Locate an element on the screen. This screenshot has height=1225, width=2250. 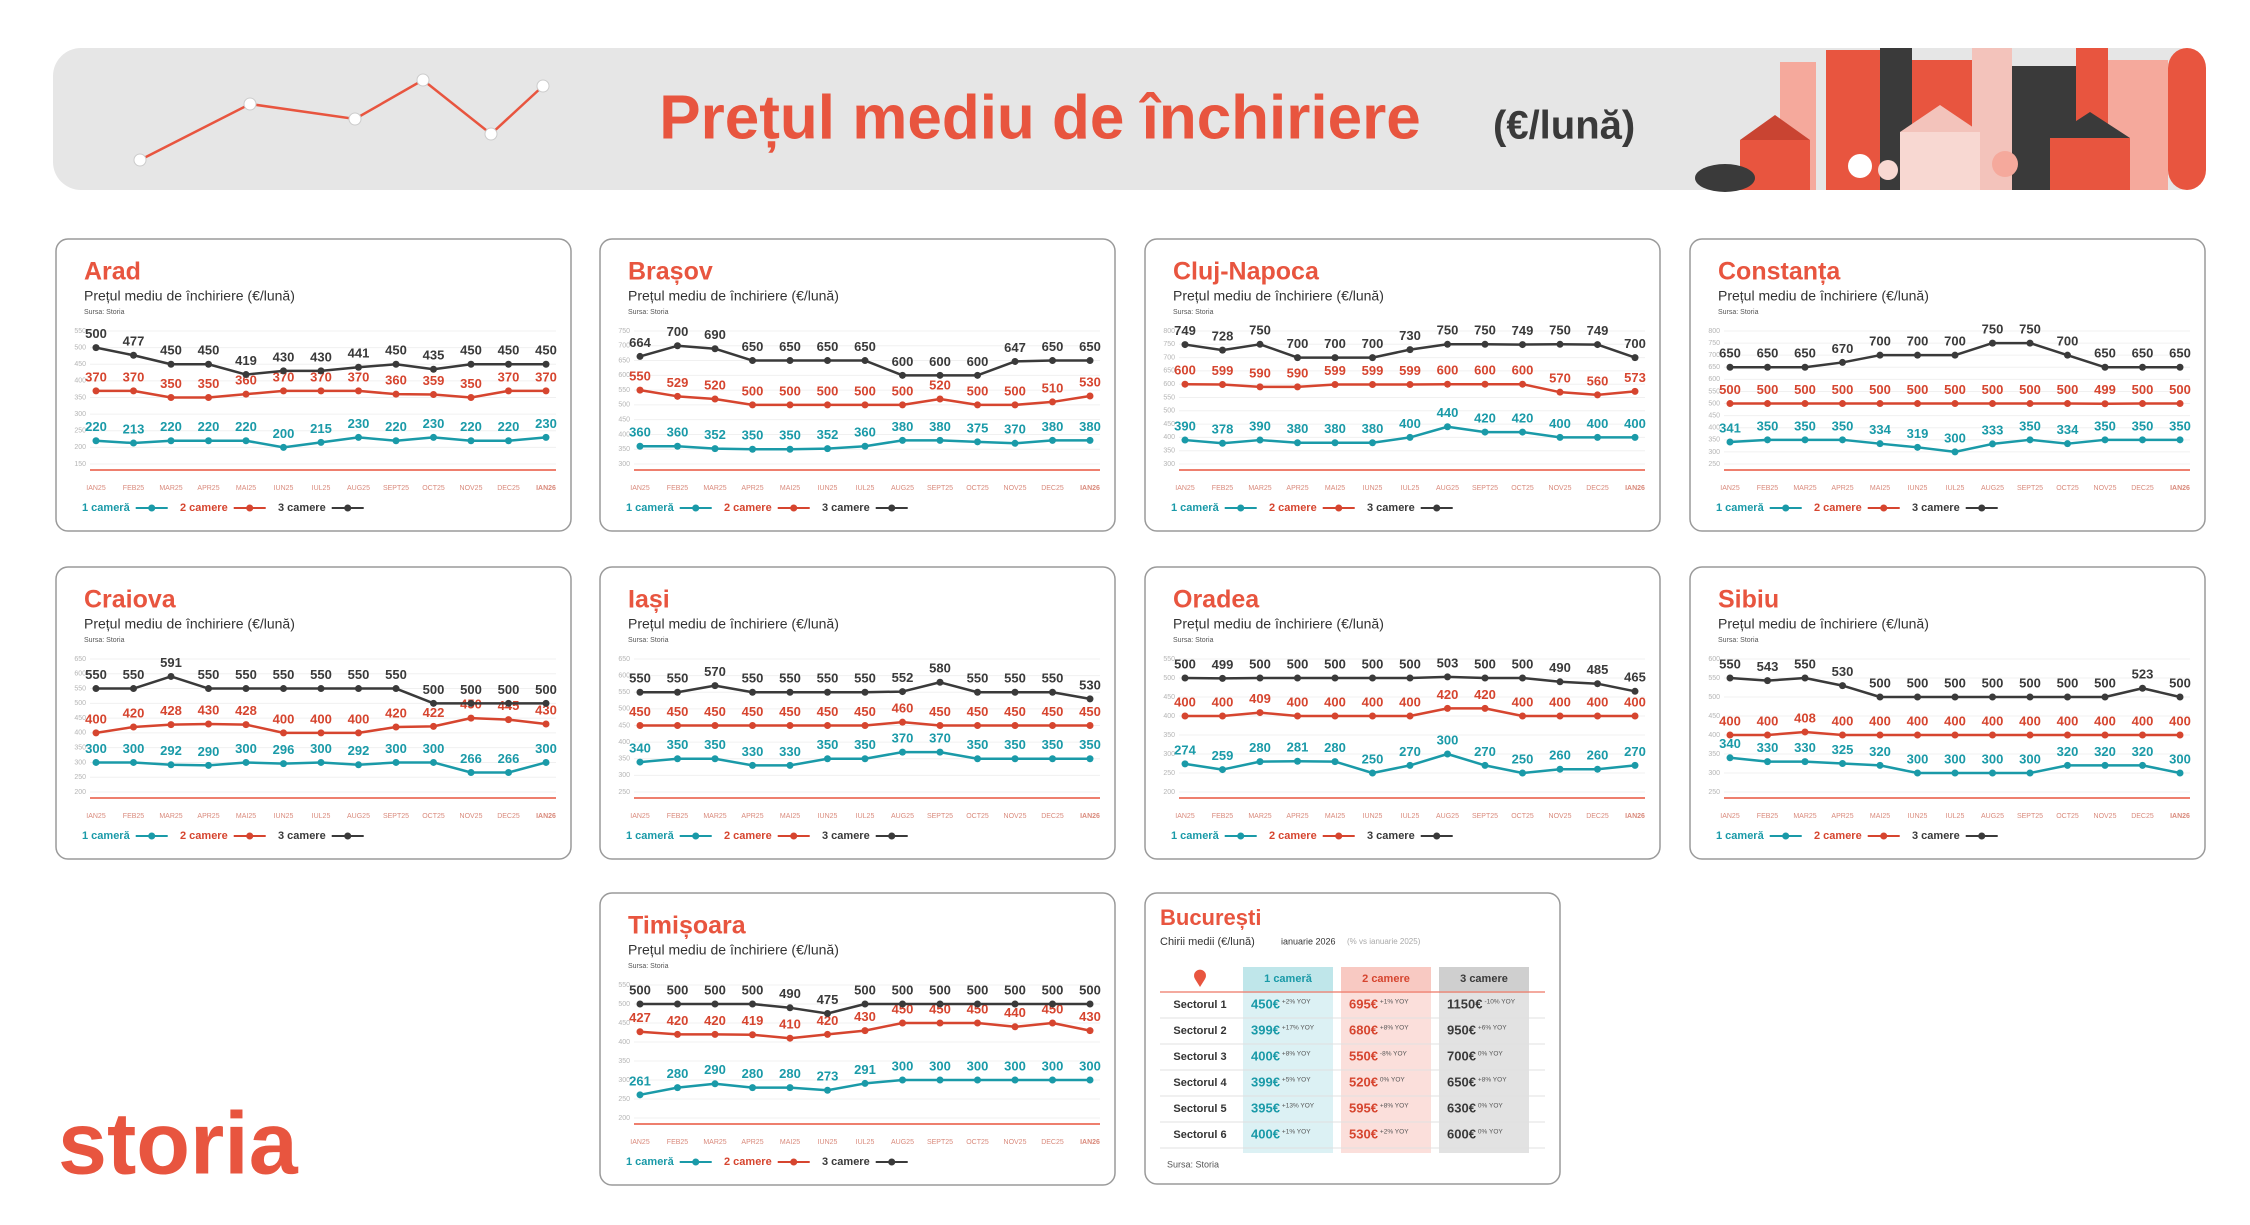
data-label: 450 is located at coordinates (1090, 711).